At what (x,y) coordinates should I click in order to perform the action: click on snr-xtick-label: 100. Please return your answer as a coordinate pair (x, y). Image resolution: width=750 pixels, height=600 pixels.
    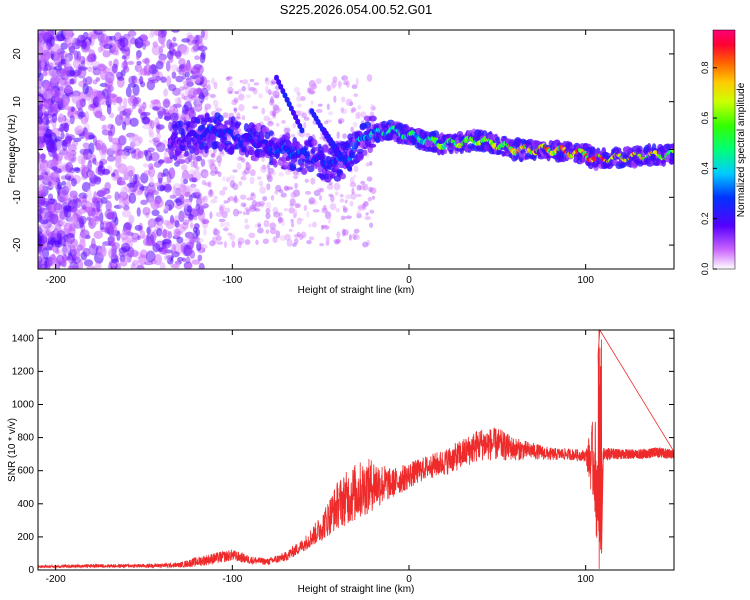
    Looking at the image, I should click on (585, 579).